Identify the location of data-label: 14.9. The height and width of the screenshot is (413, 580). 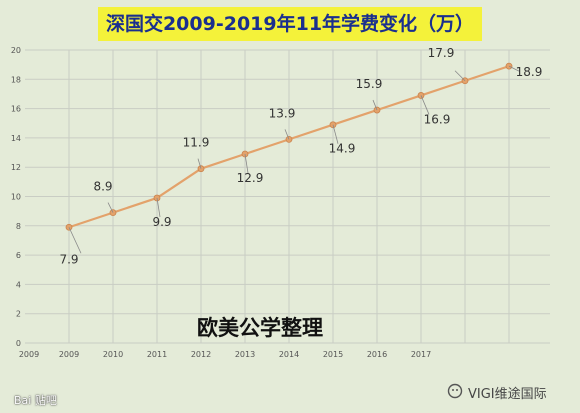
(342, 149).